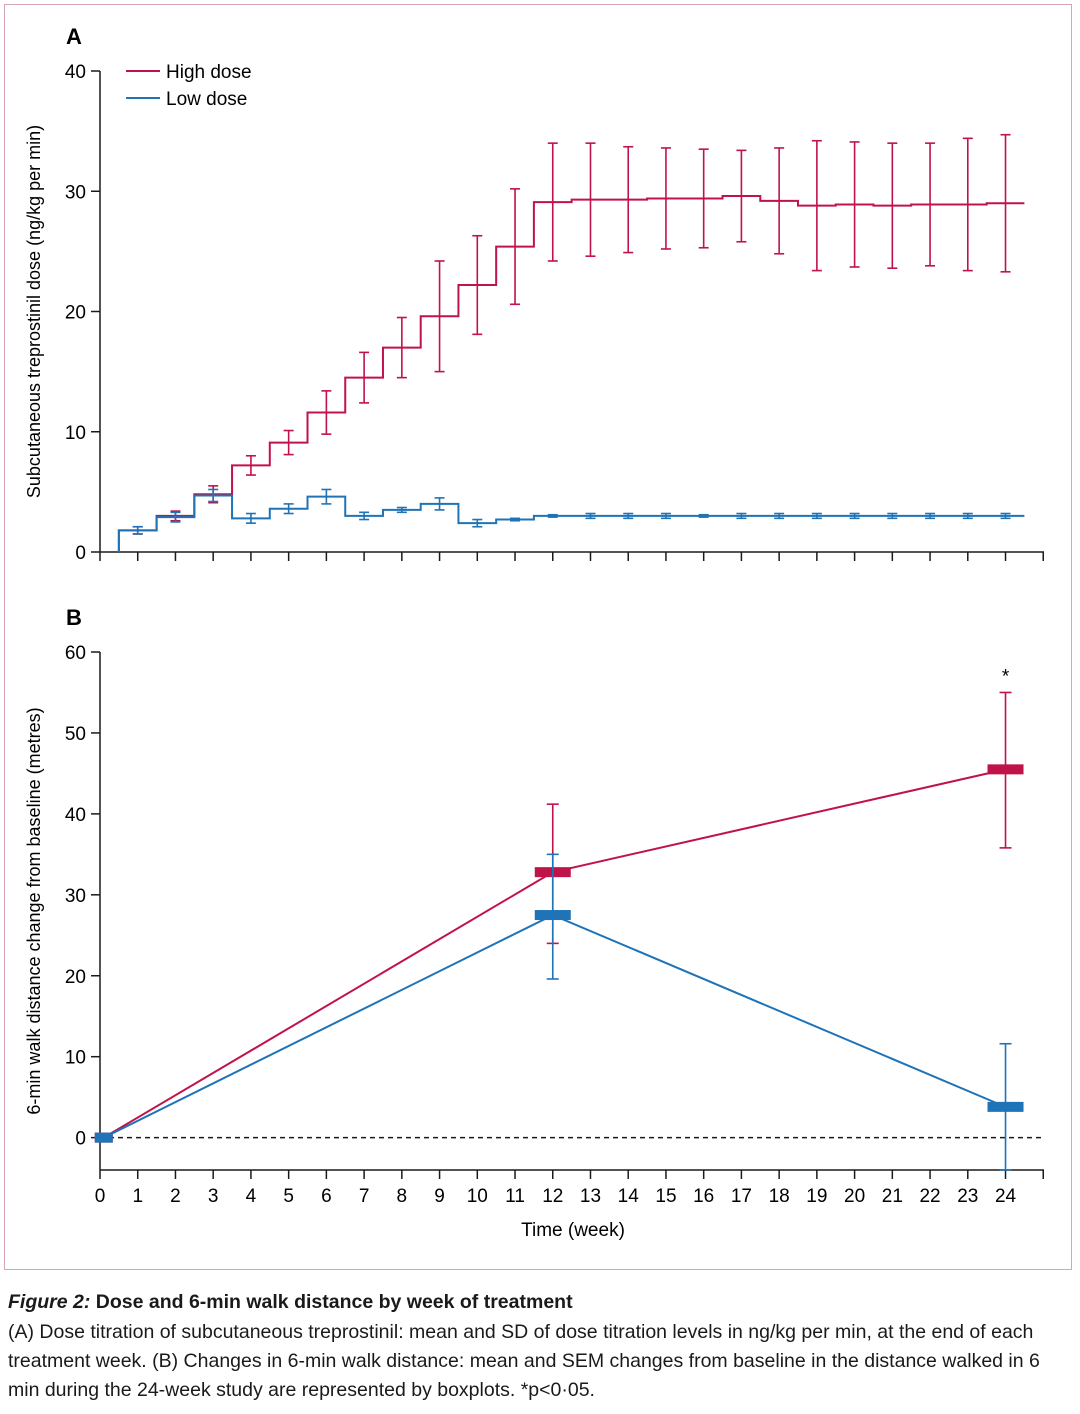 Image resolution: width=1080 pixels, height=1414 pixels. Describe the element at coordinates (288, 1196) in the screenshot. I see `panel-b-x-tick-label: 5` at that location.